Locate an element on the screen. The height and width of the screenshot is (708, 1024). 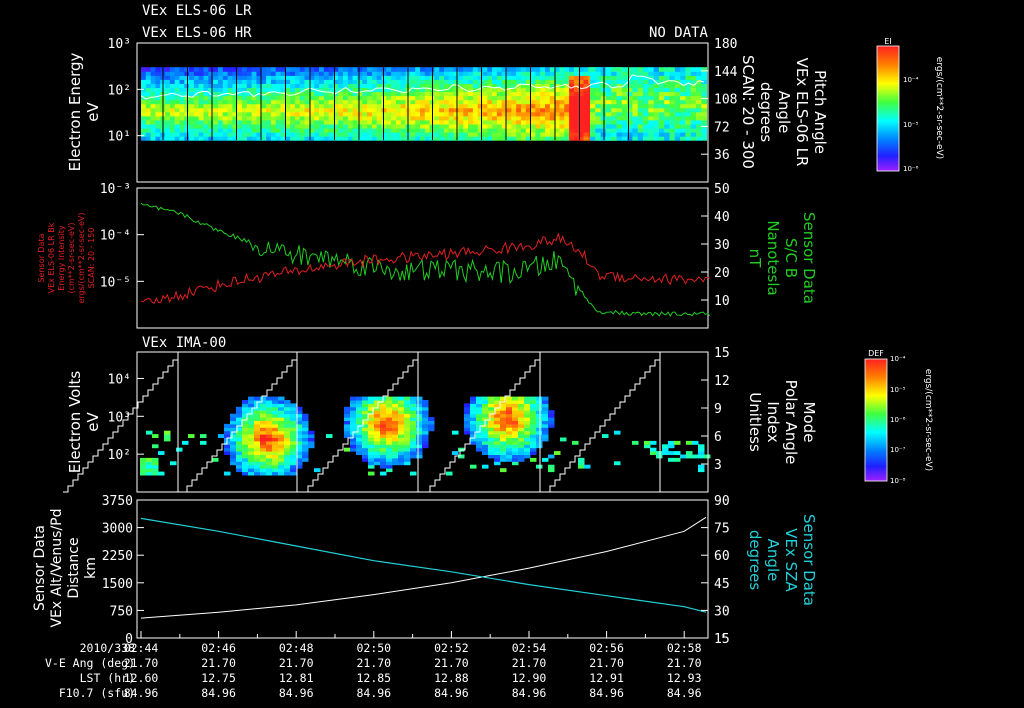
panel4-rlabel-3: Angle is located at coordinates (773, 560).